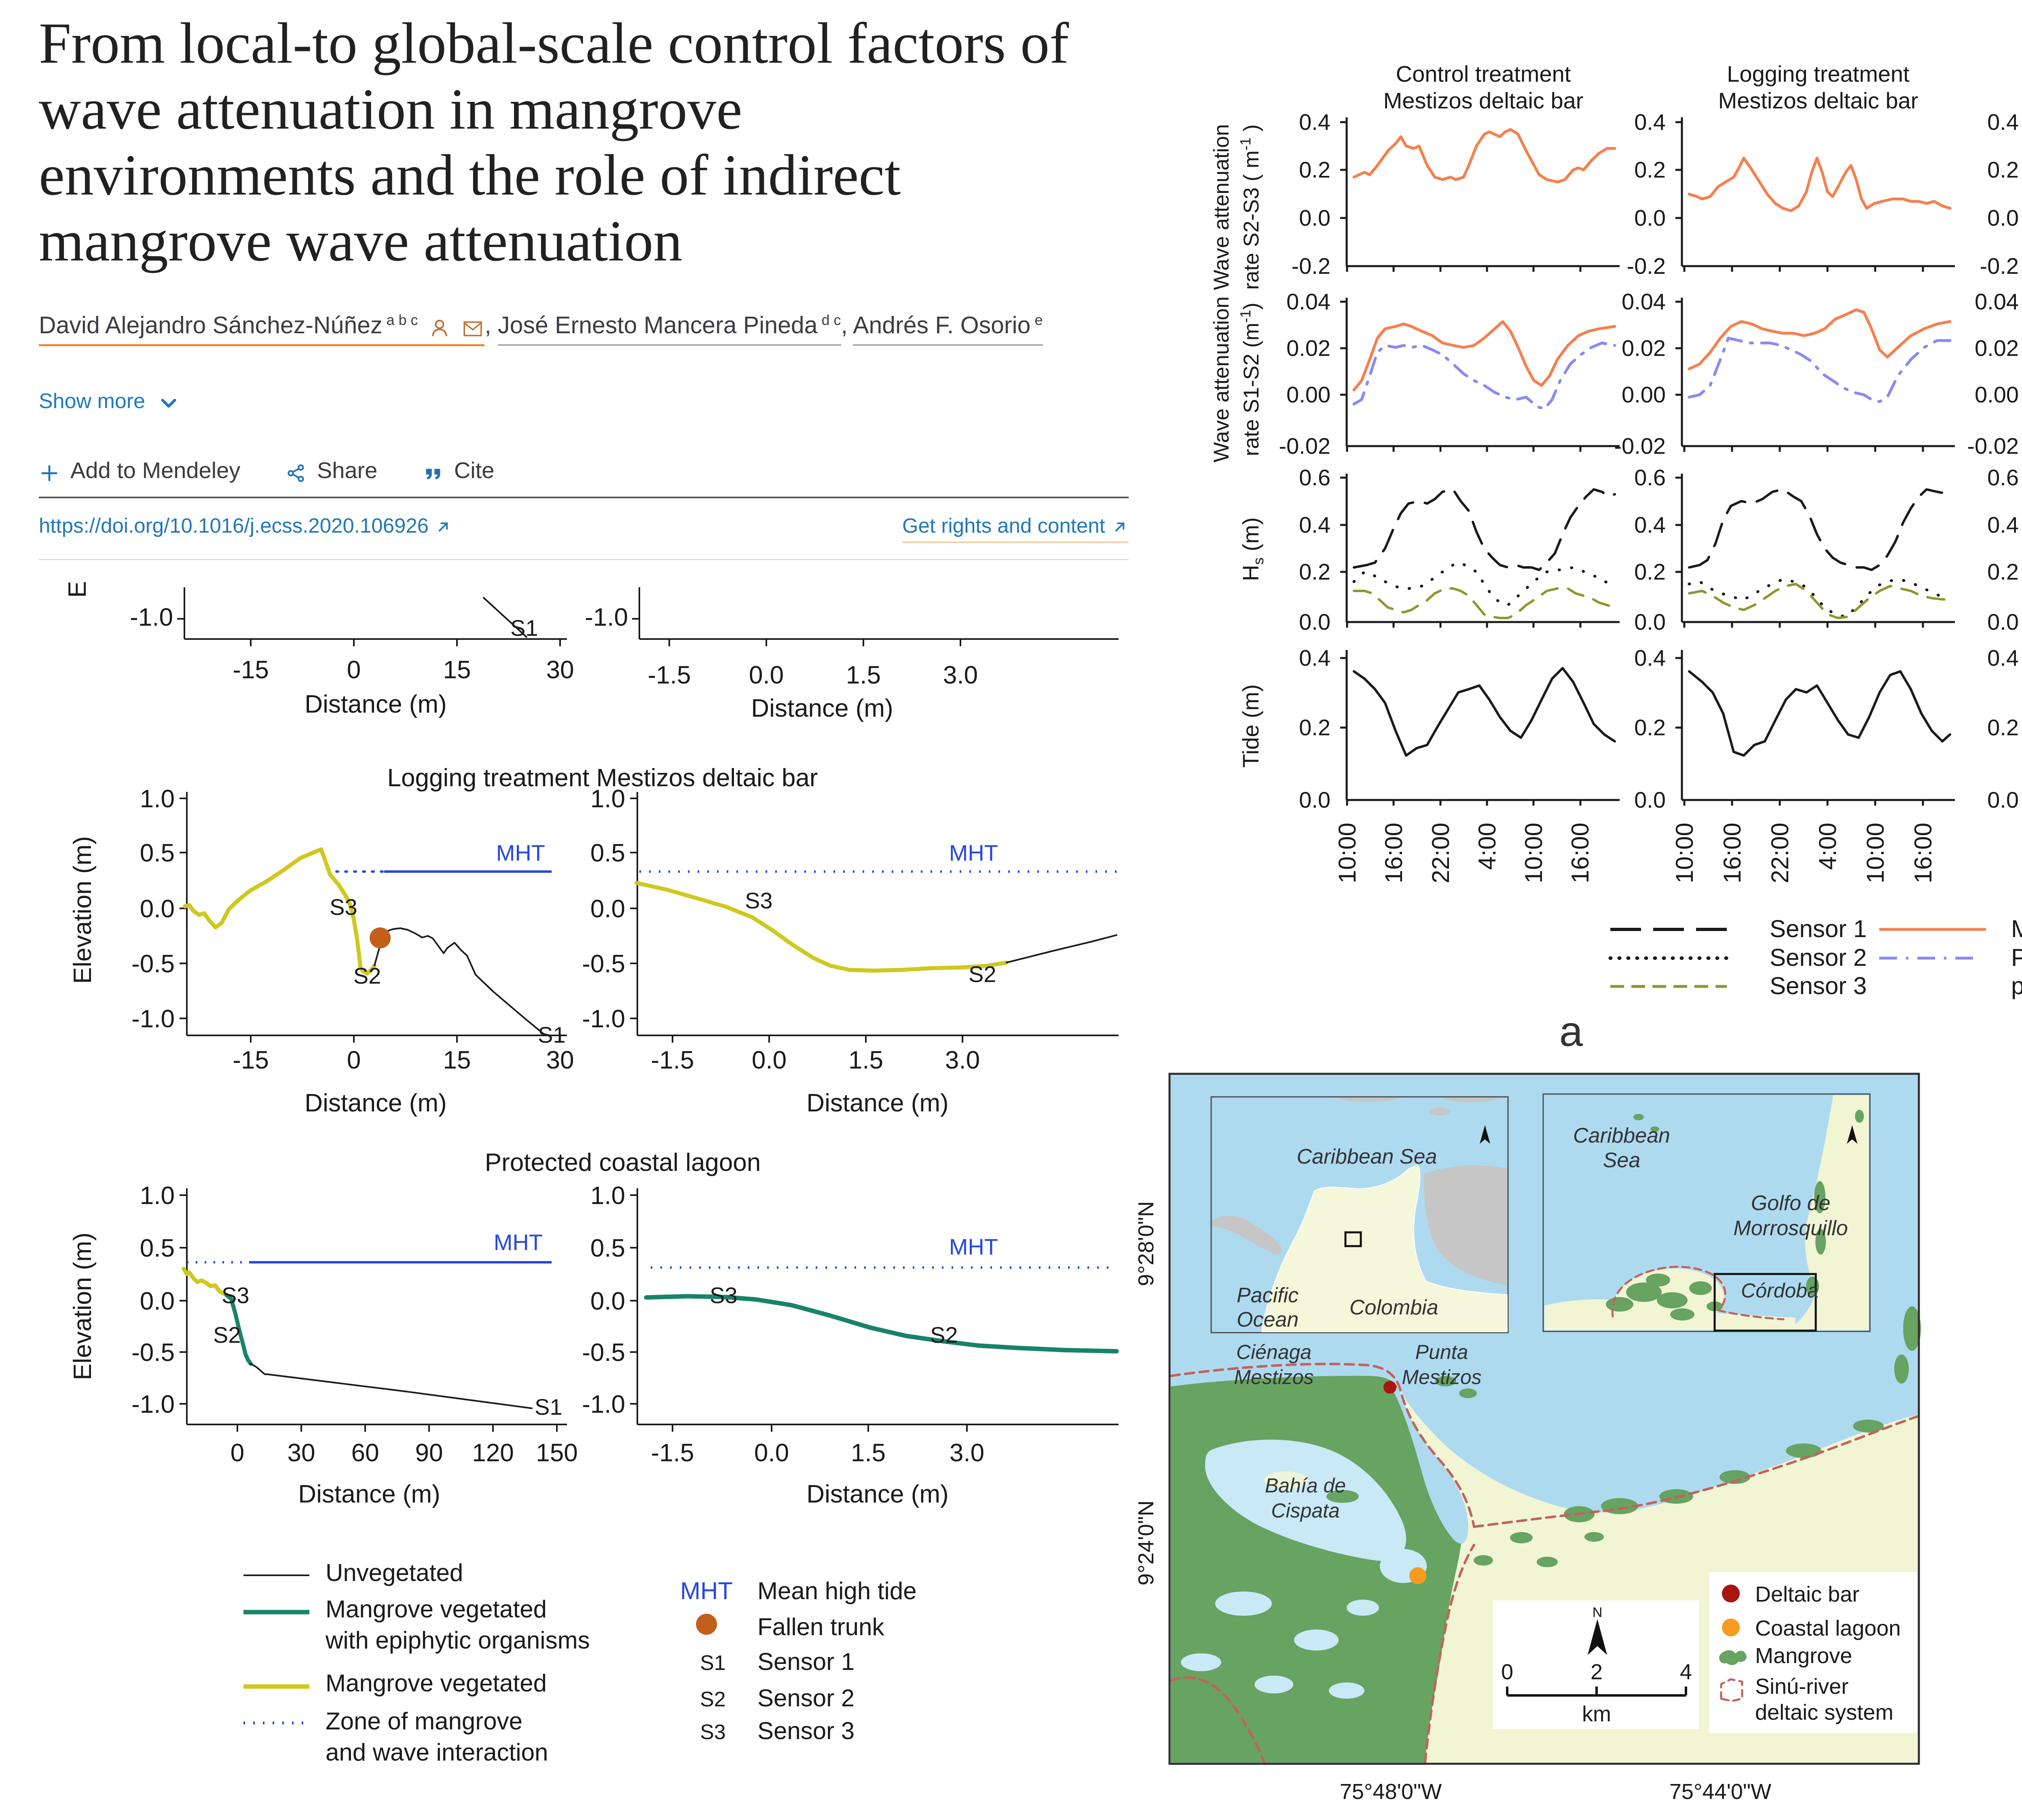  Describe the element at coordinates (1250, 726) in the screenshot. I see `svg-text: Tide (m)` at that location.